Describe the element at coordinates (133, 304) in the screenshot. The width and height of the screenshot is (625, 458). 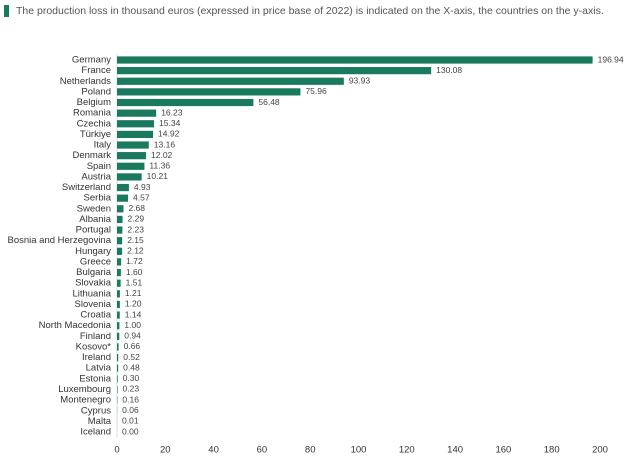
I see `value-label: 1.20` at that location.